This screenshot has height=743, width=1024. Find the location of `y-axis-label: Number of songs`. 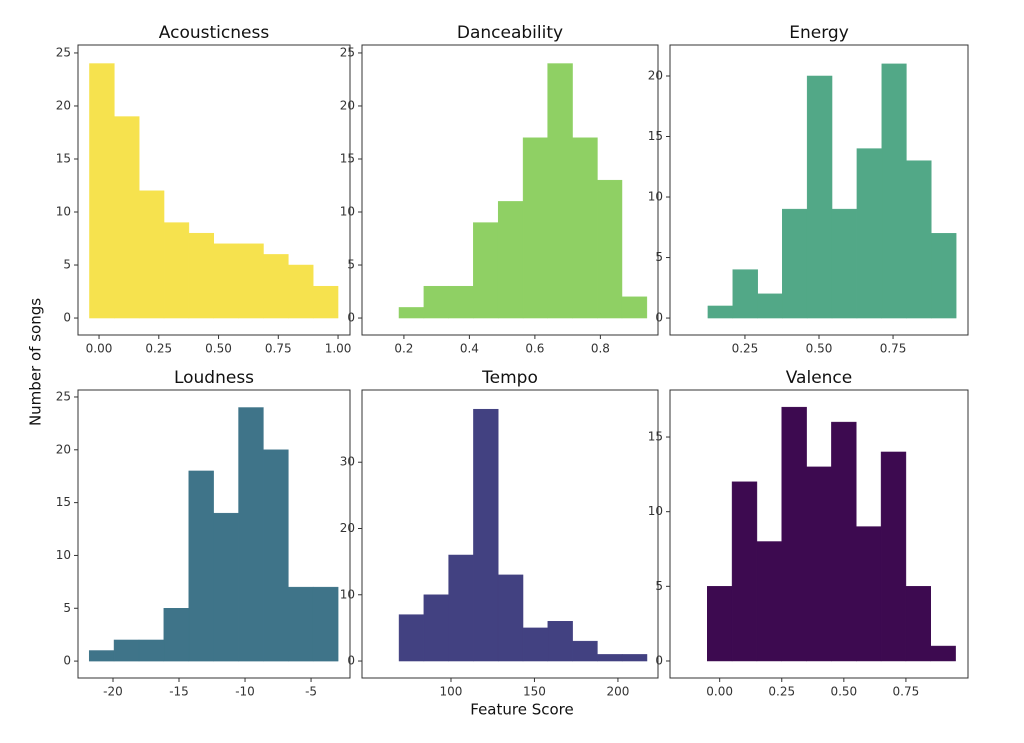

y-axis-label: Number of songs is located at coordinates (36, 362).